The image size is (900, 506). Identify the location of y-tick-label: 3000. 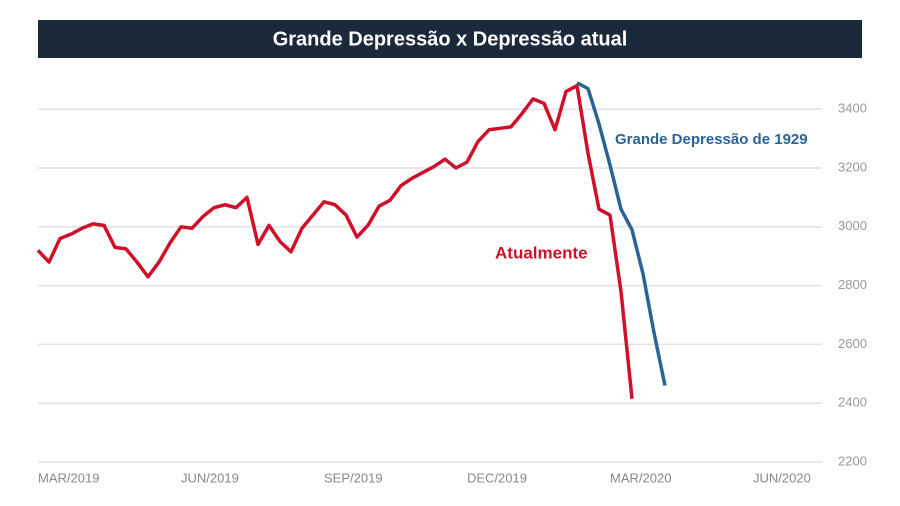
(852, 225).